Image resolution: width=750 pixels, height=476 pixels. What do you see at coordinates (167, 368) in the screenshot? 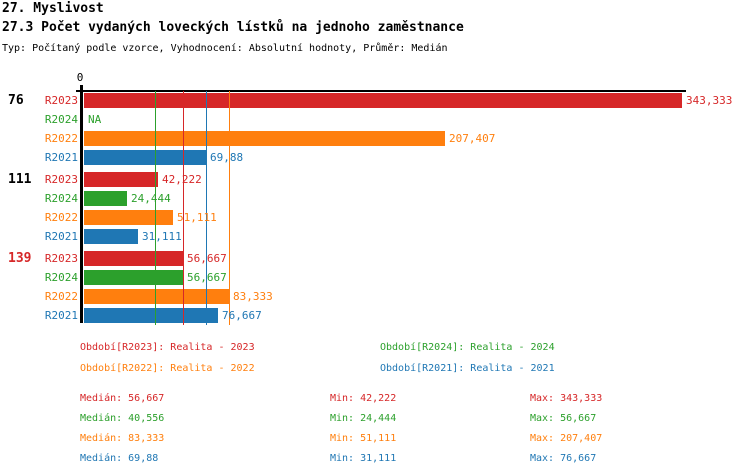
I see `legend-item-R2022: Období[R2022]: Realita - 2022` at bounding box center [167, 368].